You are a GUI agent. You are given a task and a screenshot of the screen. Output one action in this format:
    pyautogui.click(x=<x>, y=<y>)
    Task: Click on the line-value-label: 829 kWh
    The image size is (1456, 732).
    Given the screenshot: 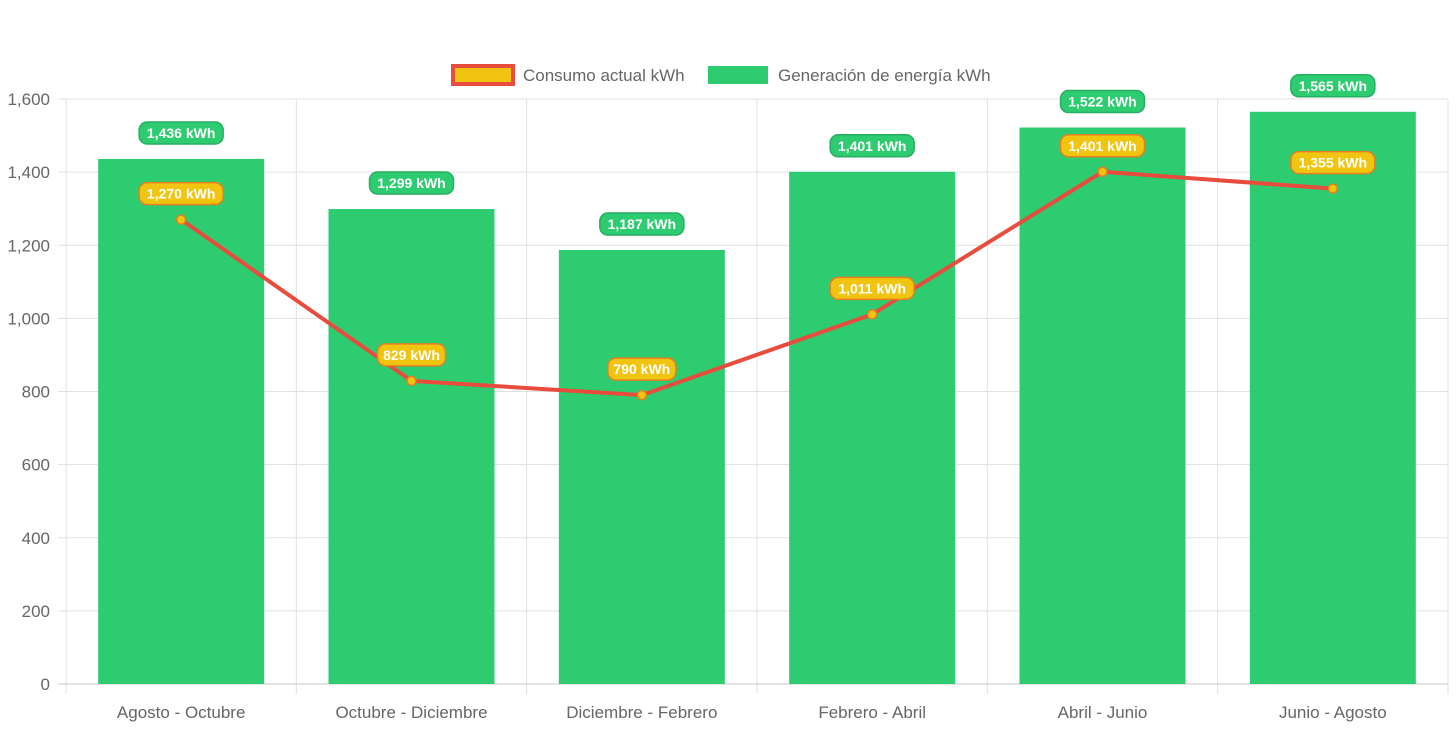 What is the action you would take?
    pyautogui.click(x=411, y=355)
    